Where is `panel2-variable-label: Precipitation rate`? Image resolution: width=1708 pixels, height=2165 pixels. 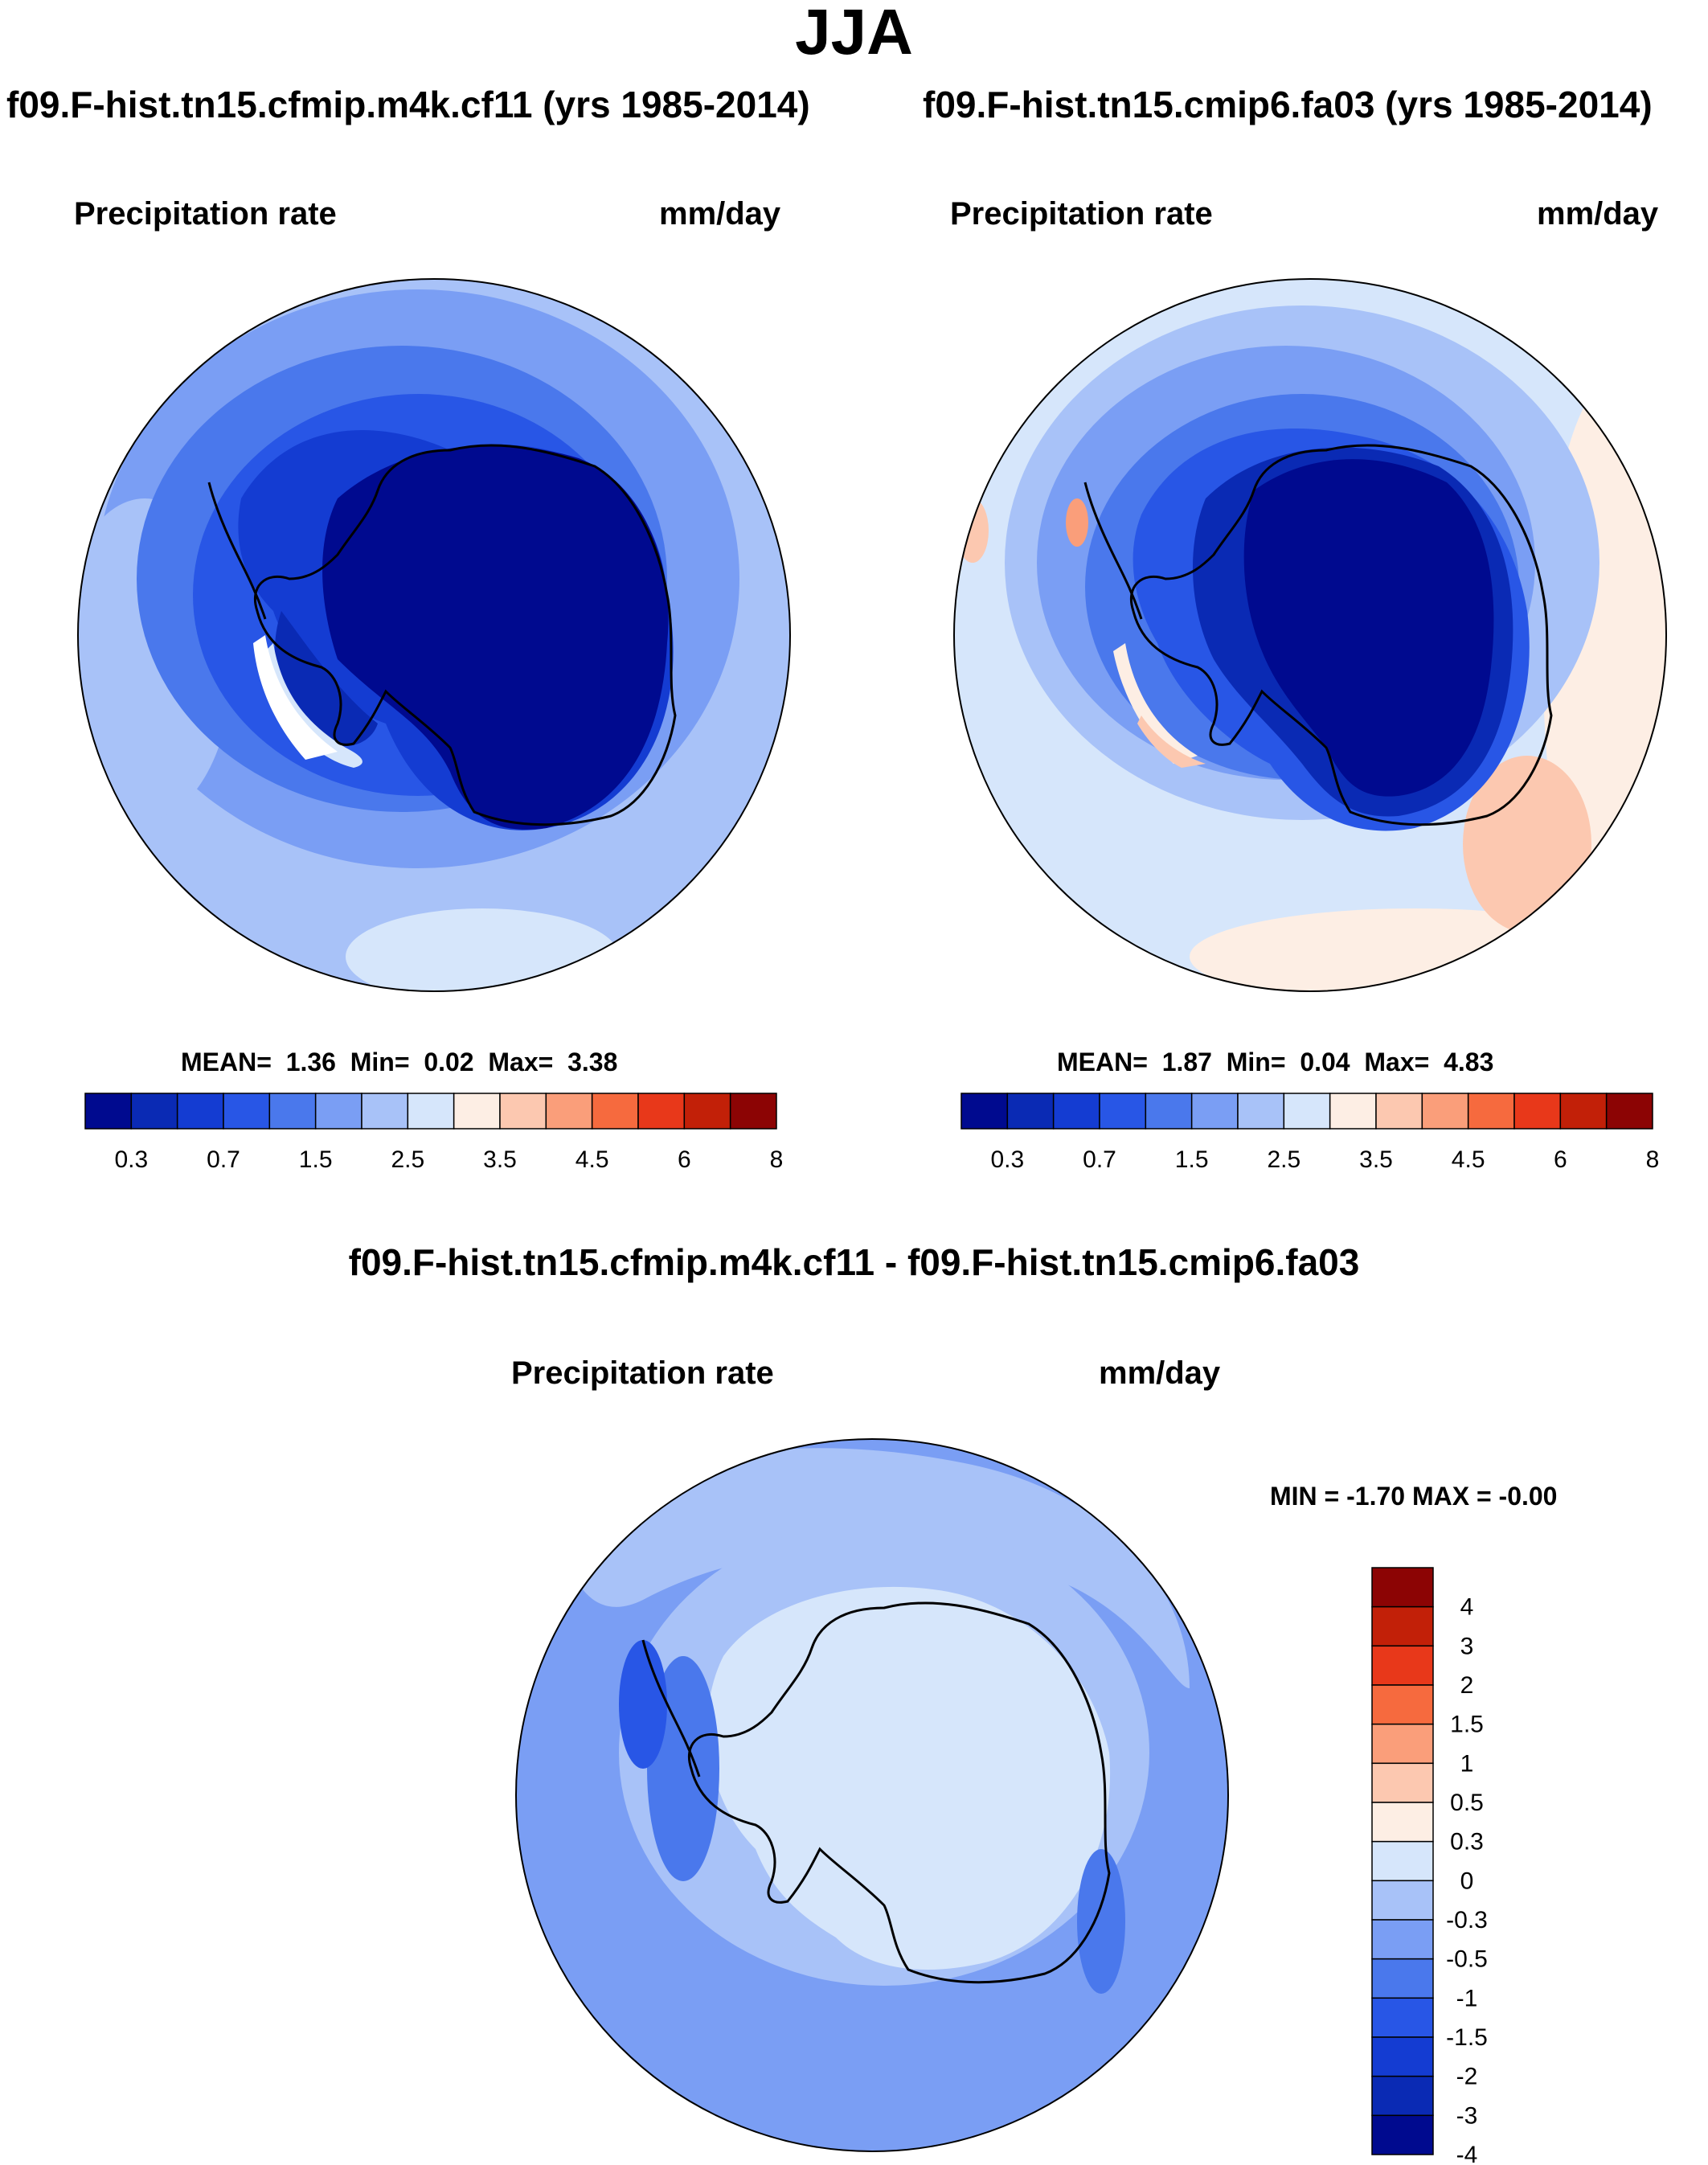 panel2-variable-label: Precipitation rate is located at coordinates (1081, 214).